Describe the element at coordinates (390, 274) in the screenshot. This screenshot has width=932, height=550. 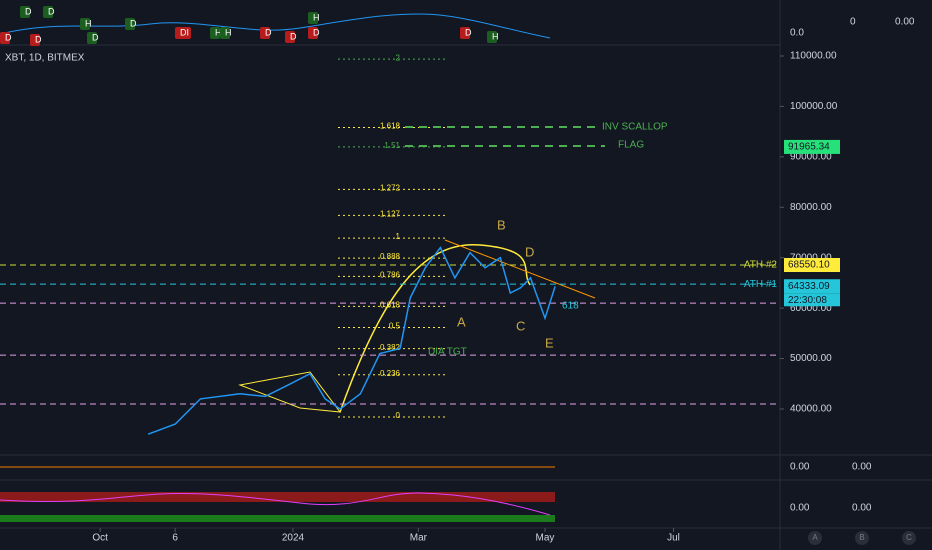
I see `fib-label: 0.786` at that location.